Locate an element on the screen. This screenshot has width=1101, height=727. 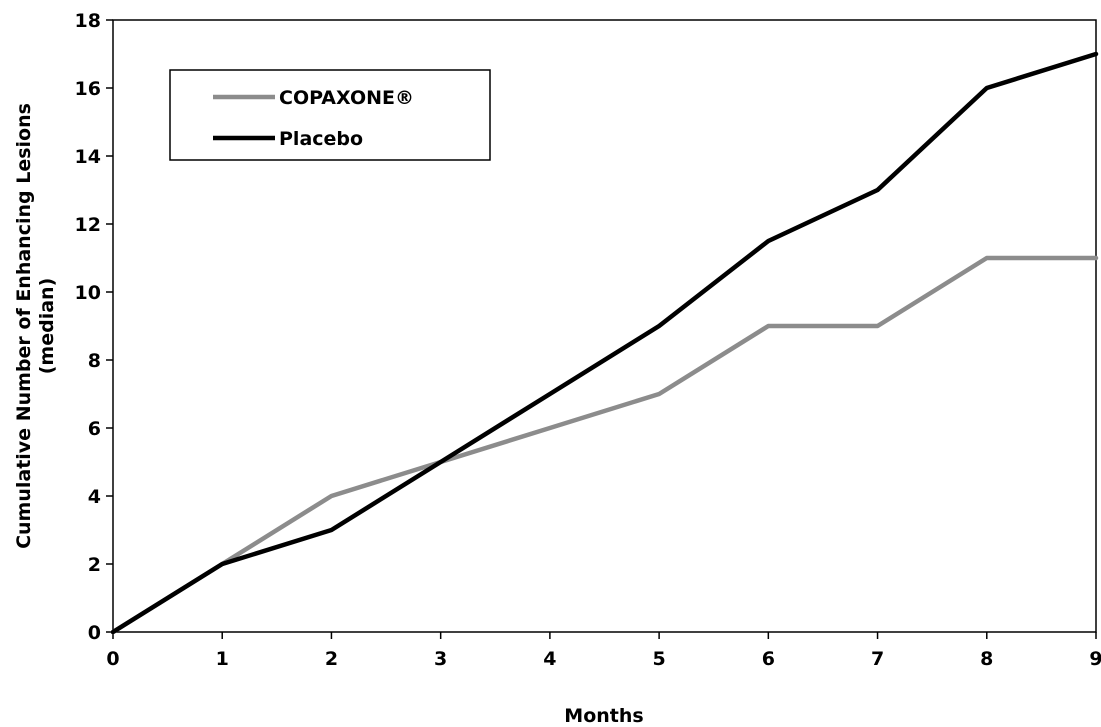
x-tick-label-5: 5 is located at coordinates (658, 659).